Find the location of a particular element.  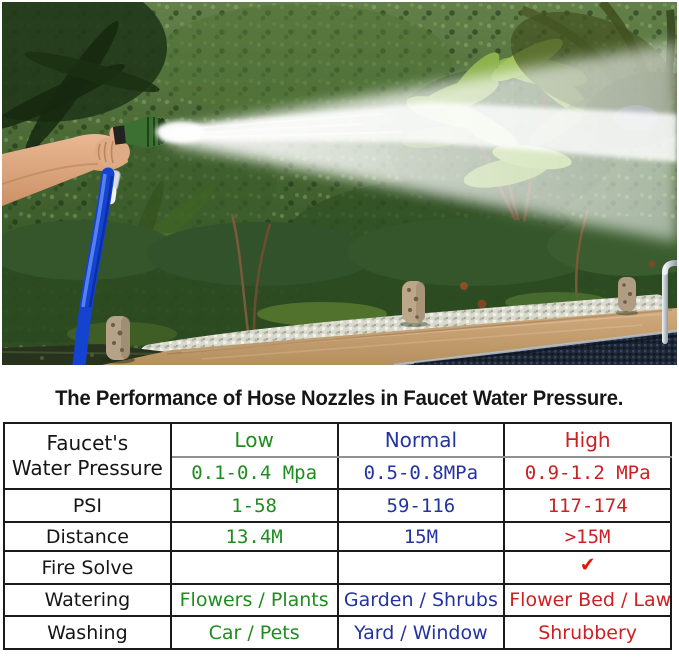

cell-fire-low is located at coordinates (254, 567).